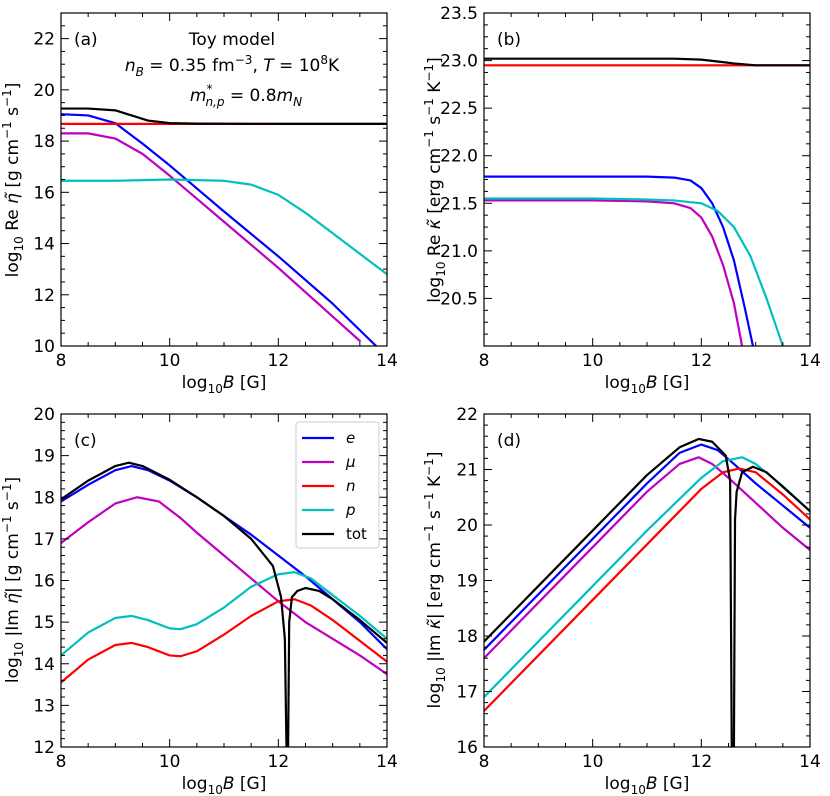 The height and width of the screenshot is (796, 830). Describe the element at coordinates (231, 40) in the screenshot. I see `annotation-title: Toy model` at that location.